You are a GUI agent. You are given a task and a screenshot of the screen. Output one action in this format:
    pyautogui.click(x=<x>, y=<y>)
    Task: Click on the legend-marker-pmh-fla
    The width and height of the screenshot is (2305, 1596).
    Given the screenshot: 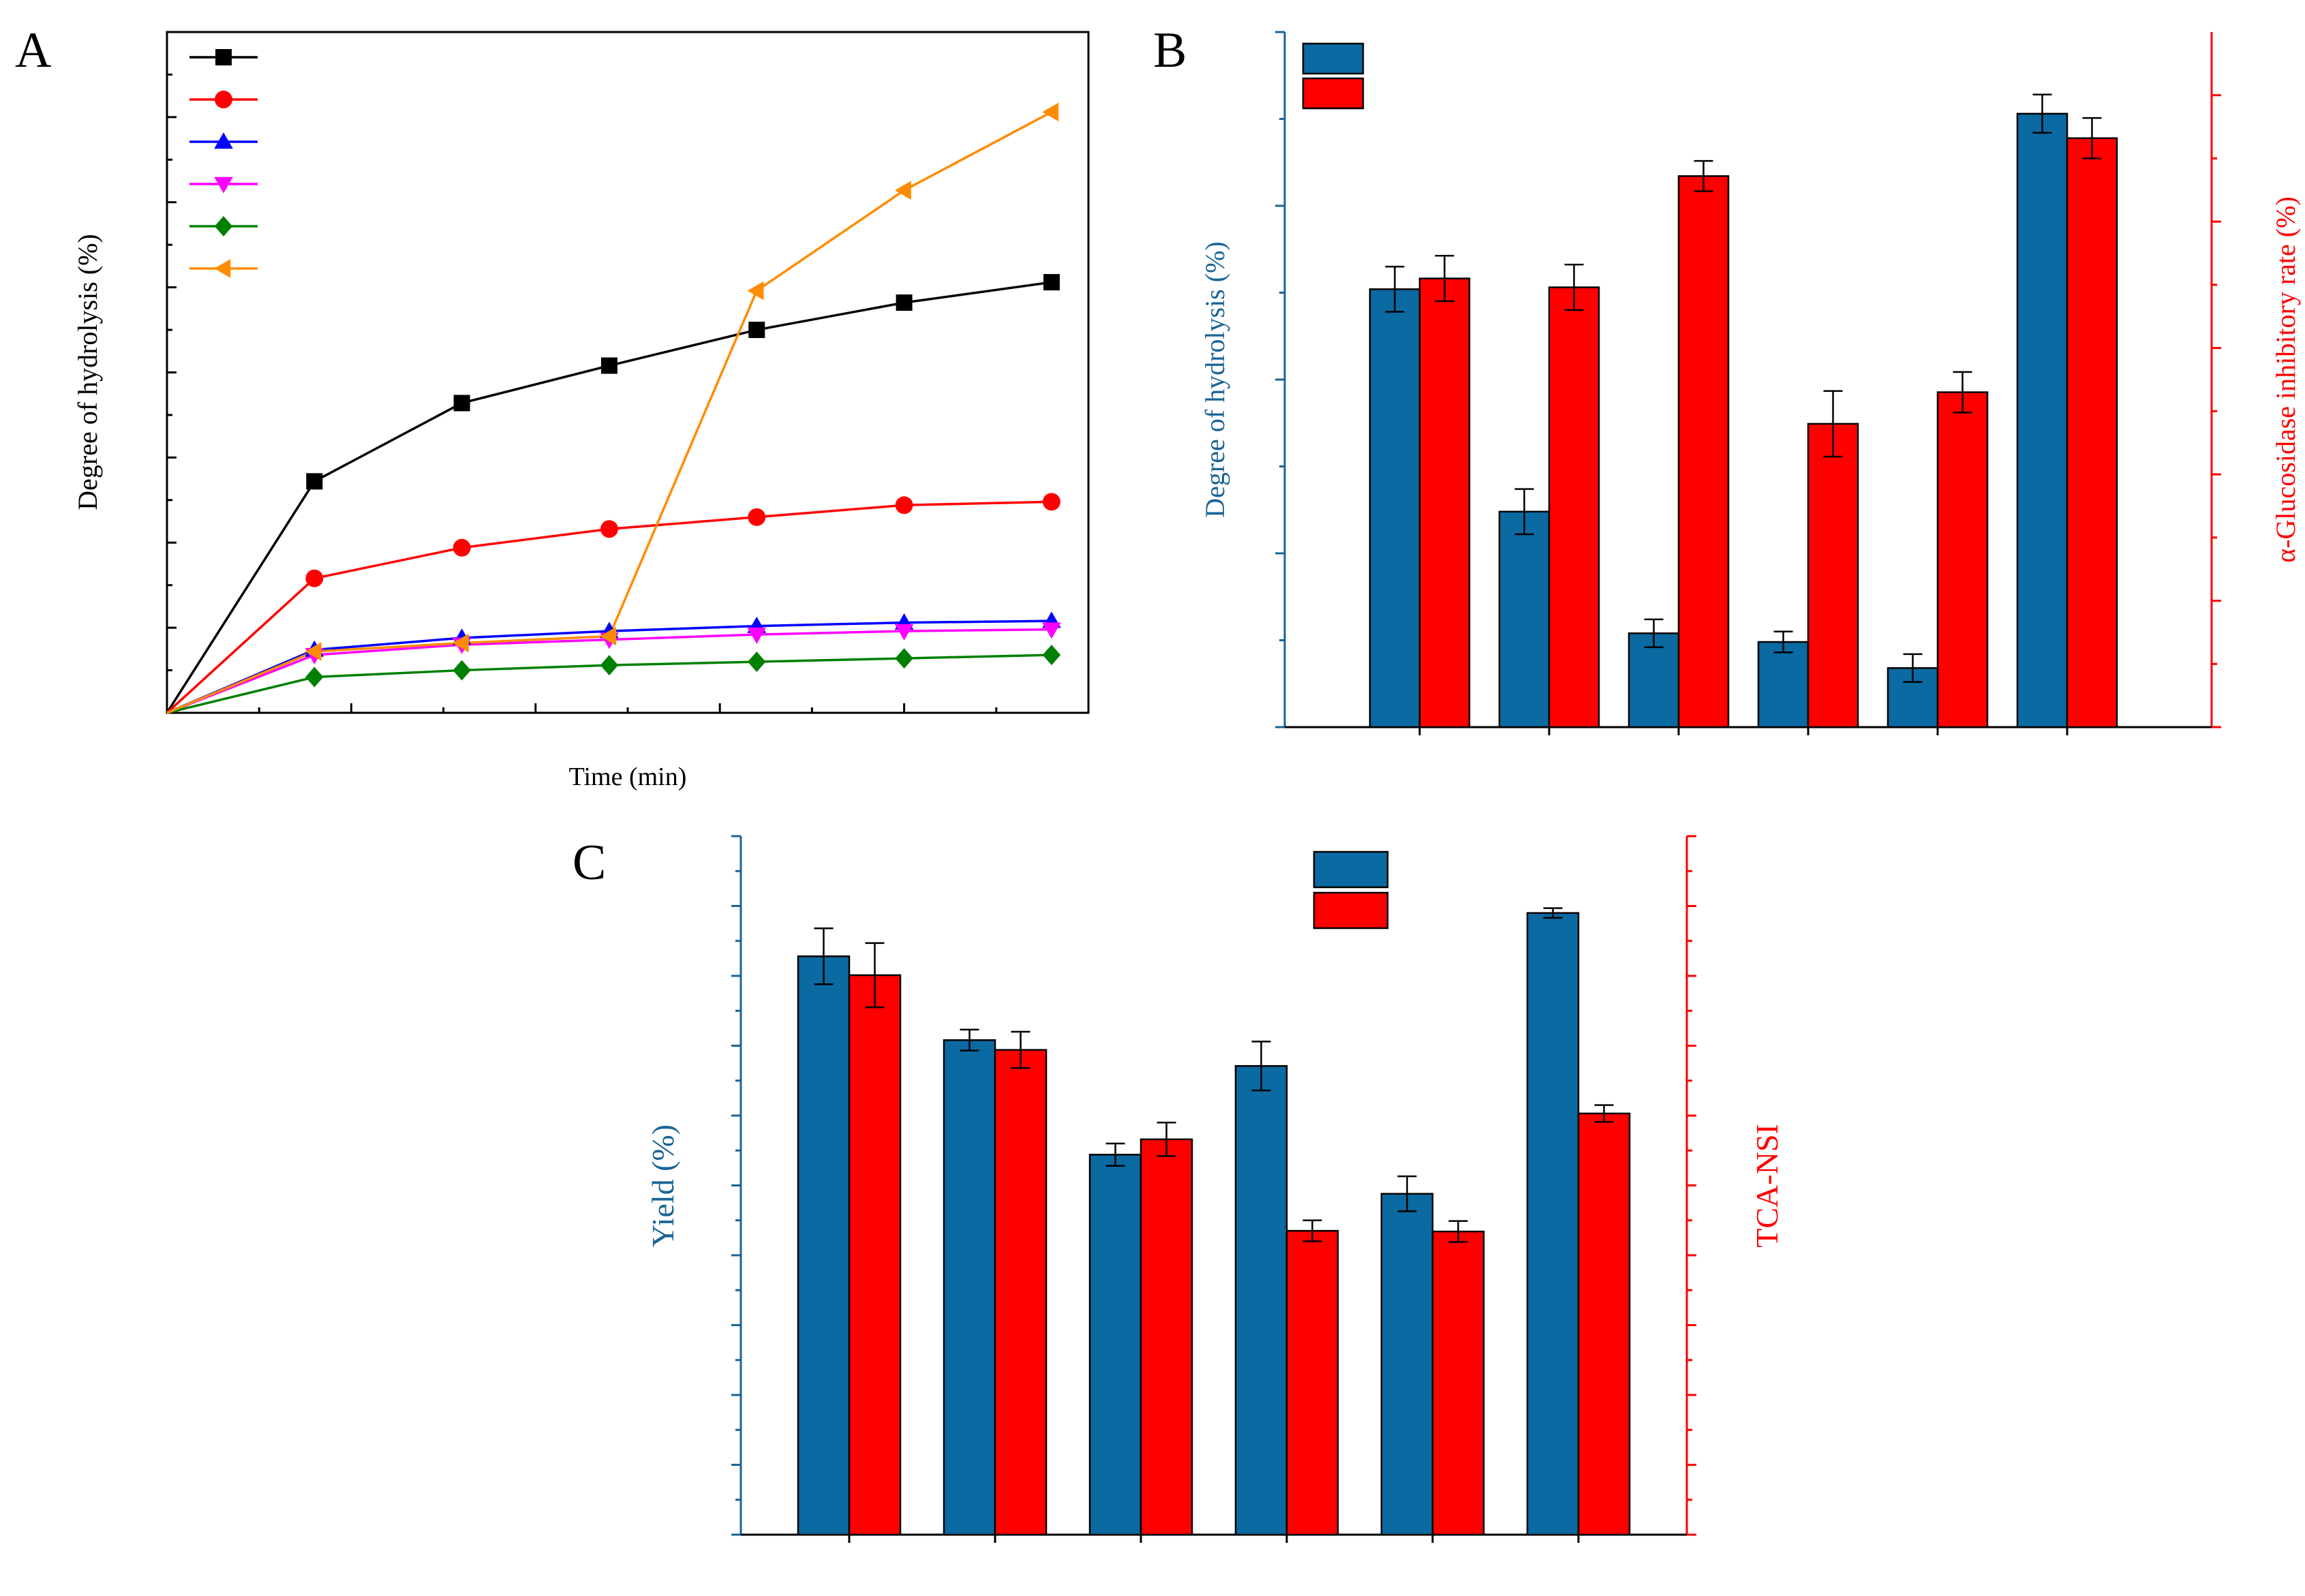 What is the action you would take?
    pyautogui.click(x=224, y=226)
    